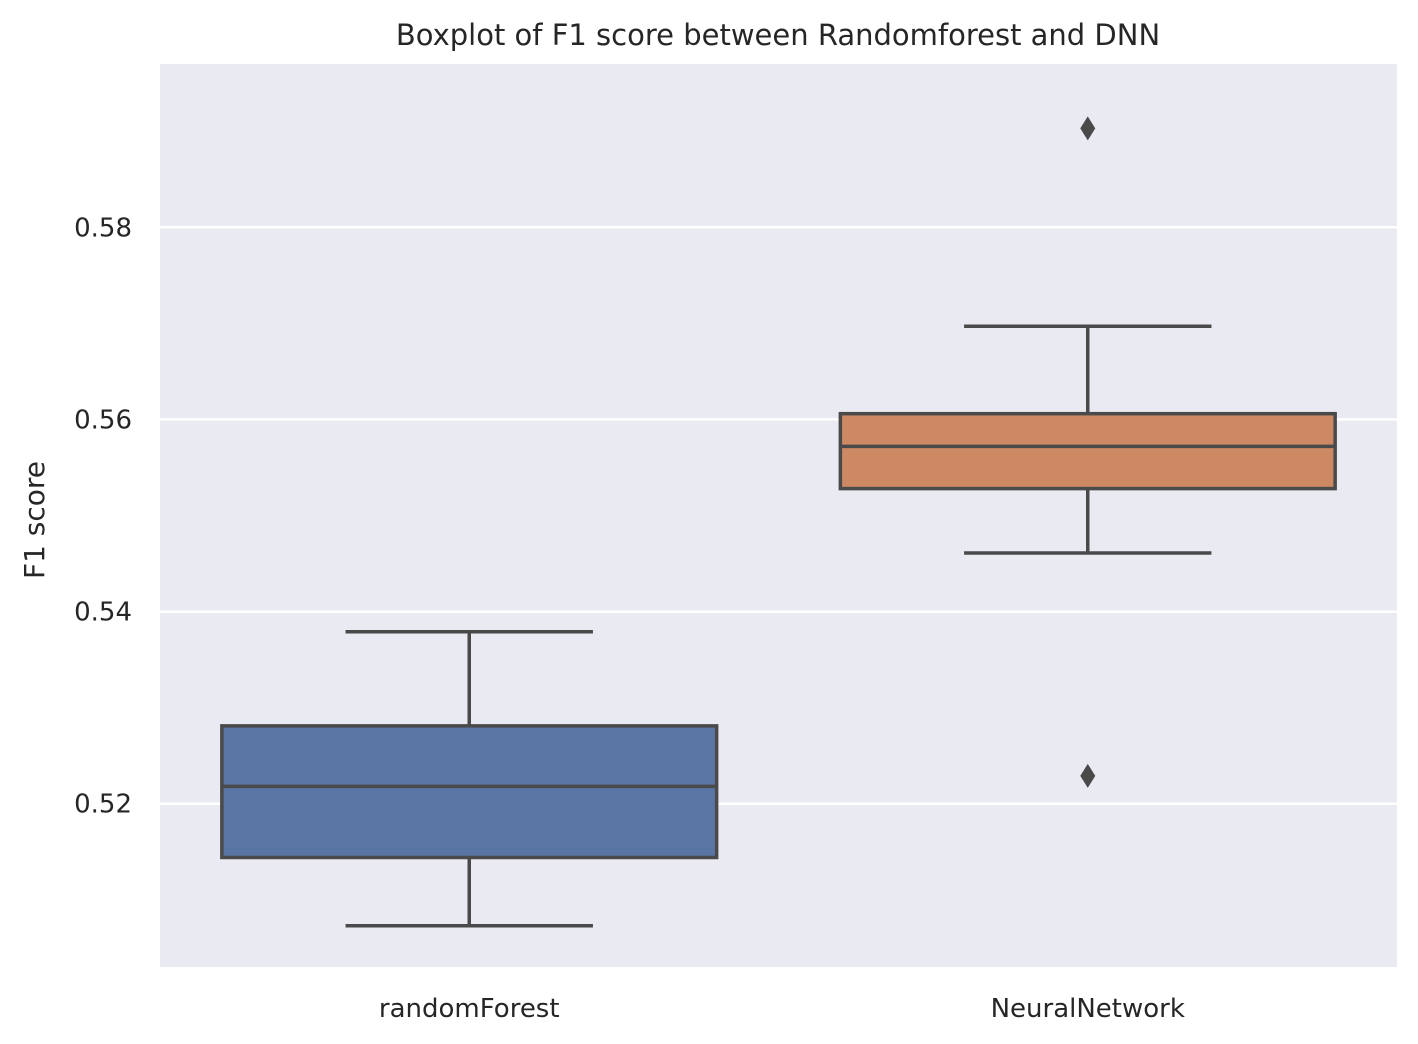 This screenshot has width=1418, height=1044. Describe the element at coordinates (34, 520) in the screenshot. I see `y-axis-label: F1 score` at that location.